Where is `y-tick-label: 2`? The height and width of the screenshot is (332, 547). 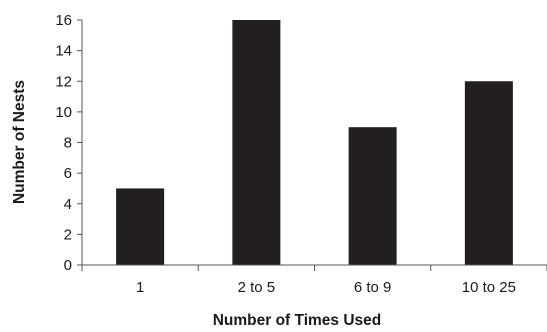 y-tick-label: 2 is located at coordinates (68, 234).